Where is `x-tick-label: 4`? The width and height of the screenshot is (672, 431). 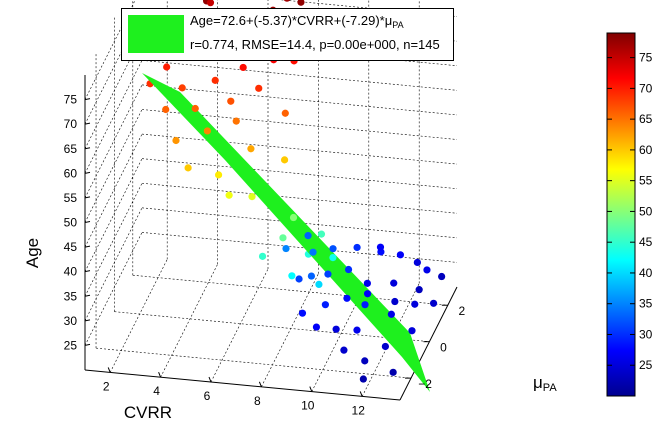
x-tick-label: 4 is located at coordinates (156, 391).